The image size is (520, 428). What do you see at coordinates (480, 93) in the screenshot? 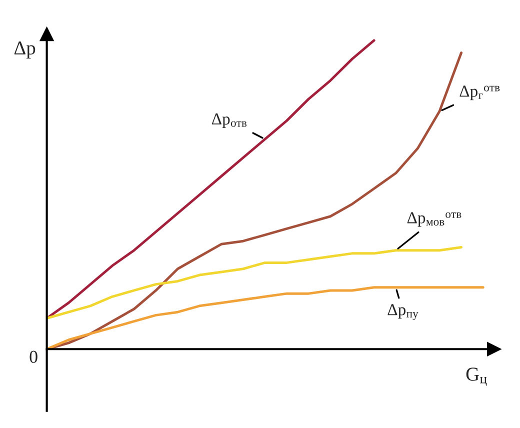
I see `series-label: Δp$_{г}$$^{отв}$` at bounding box center [480, 93].